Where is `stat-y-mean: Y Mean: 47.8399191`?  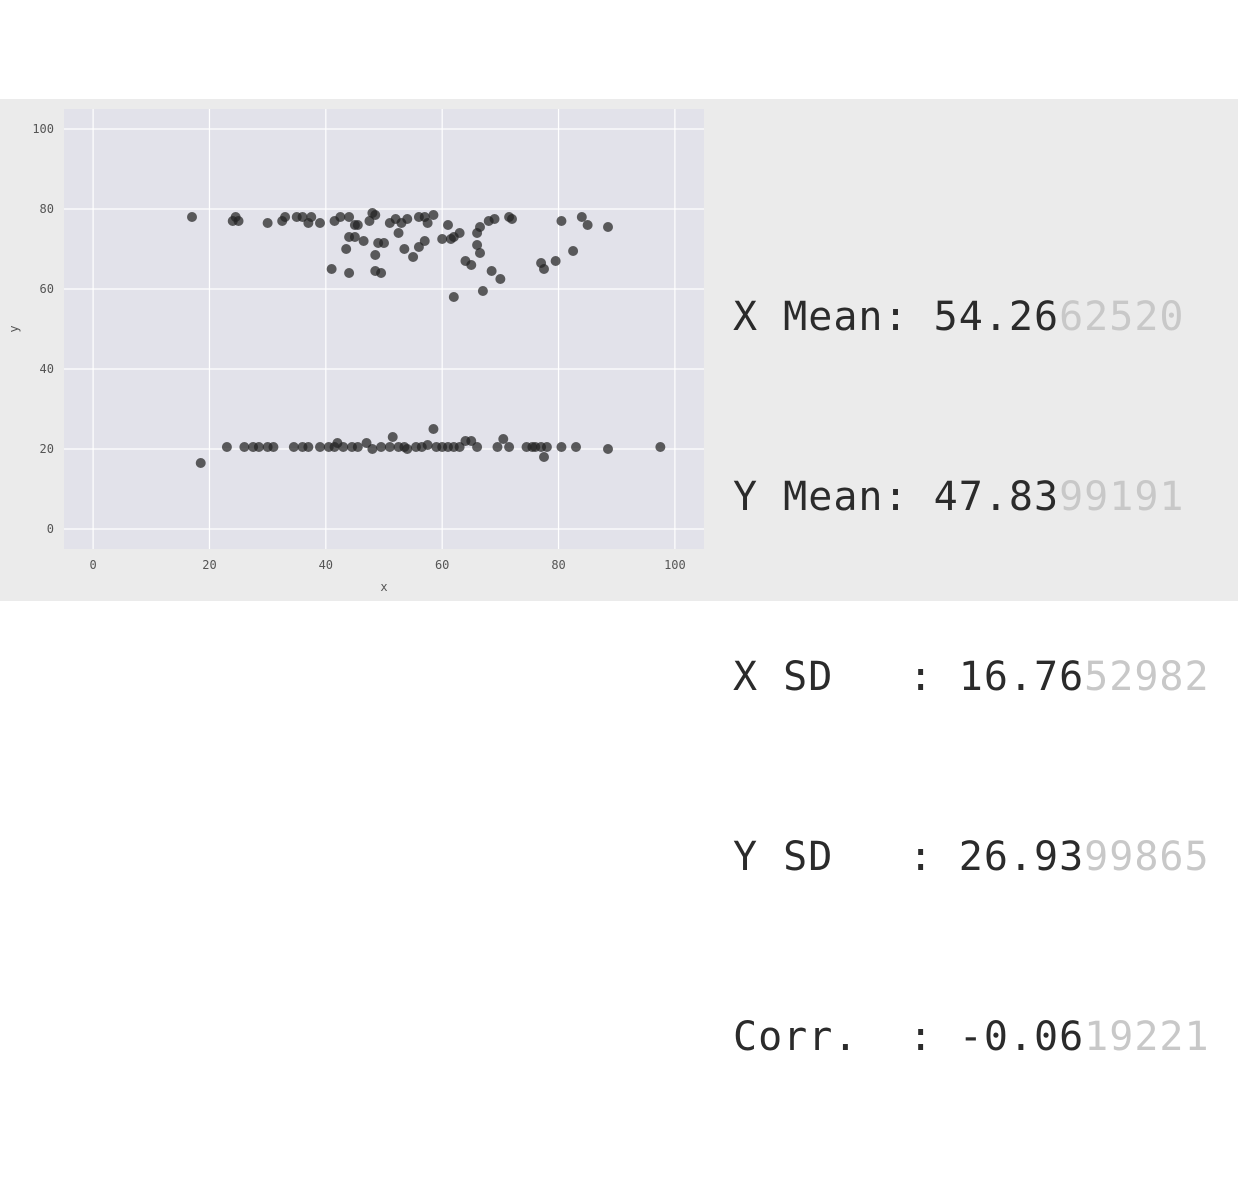 stat-y-mean: Y Mean: 47.8399191 is located at coordinates (971, 497).